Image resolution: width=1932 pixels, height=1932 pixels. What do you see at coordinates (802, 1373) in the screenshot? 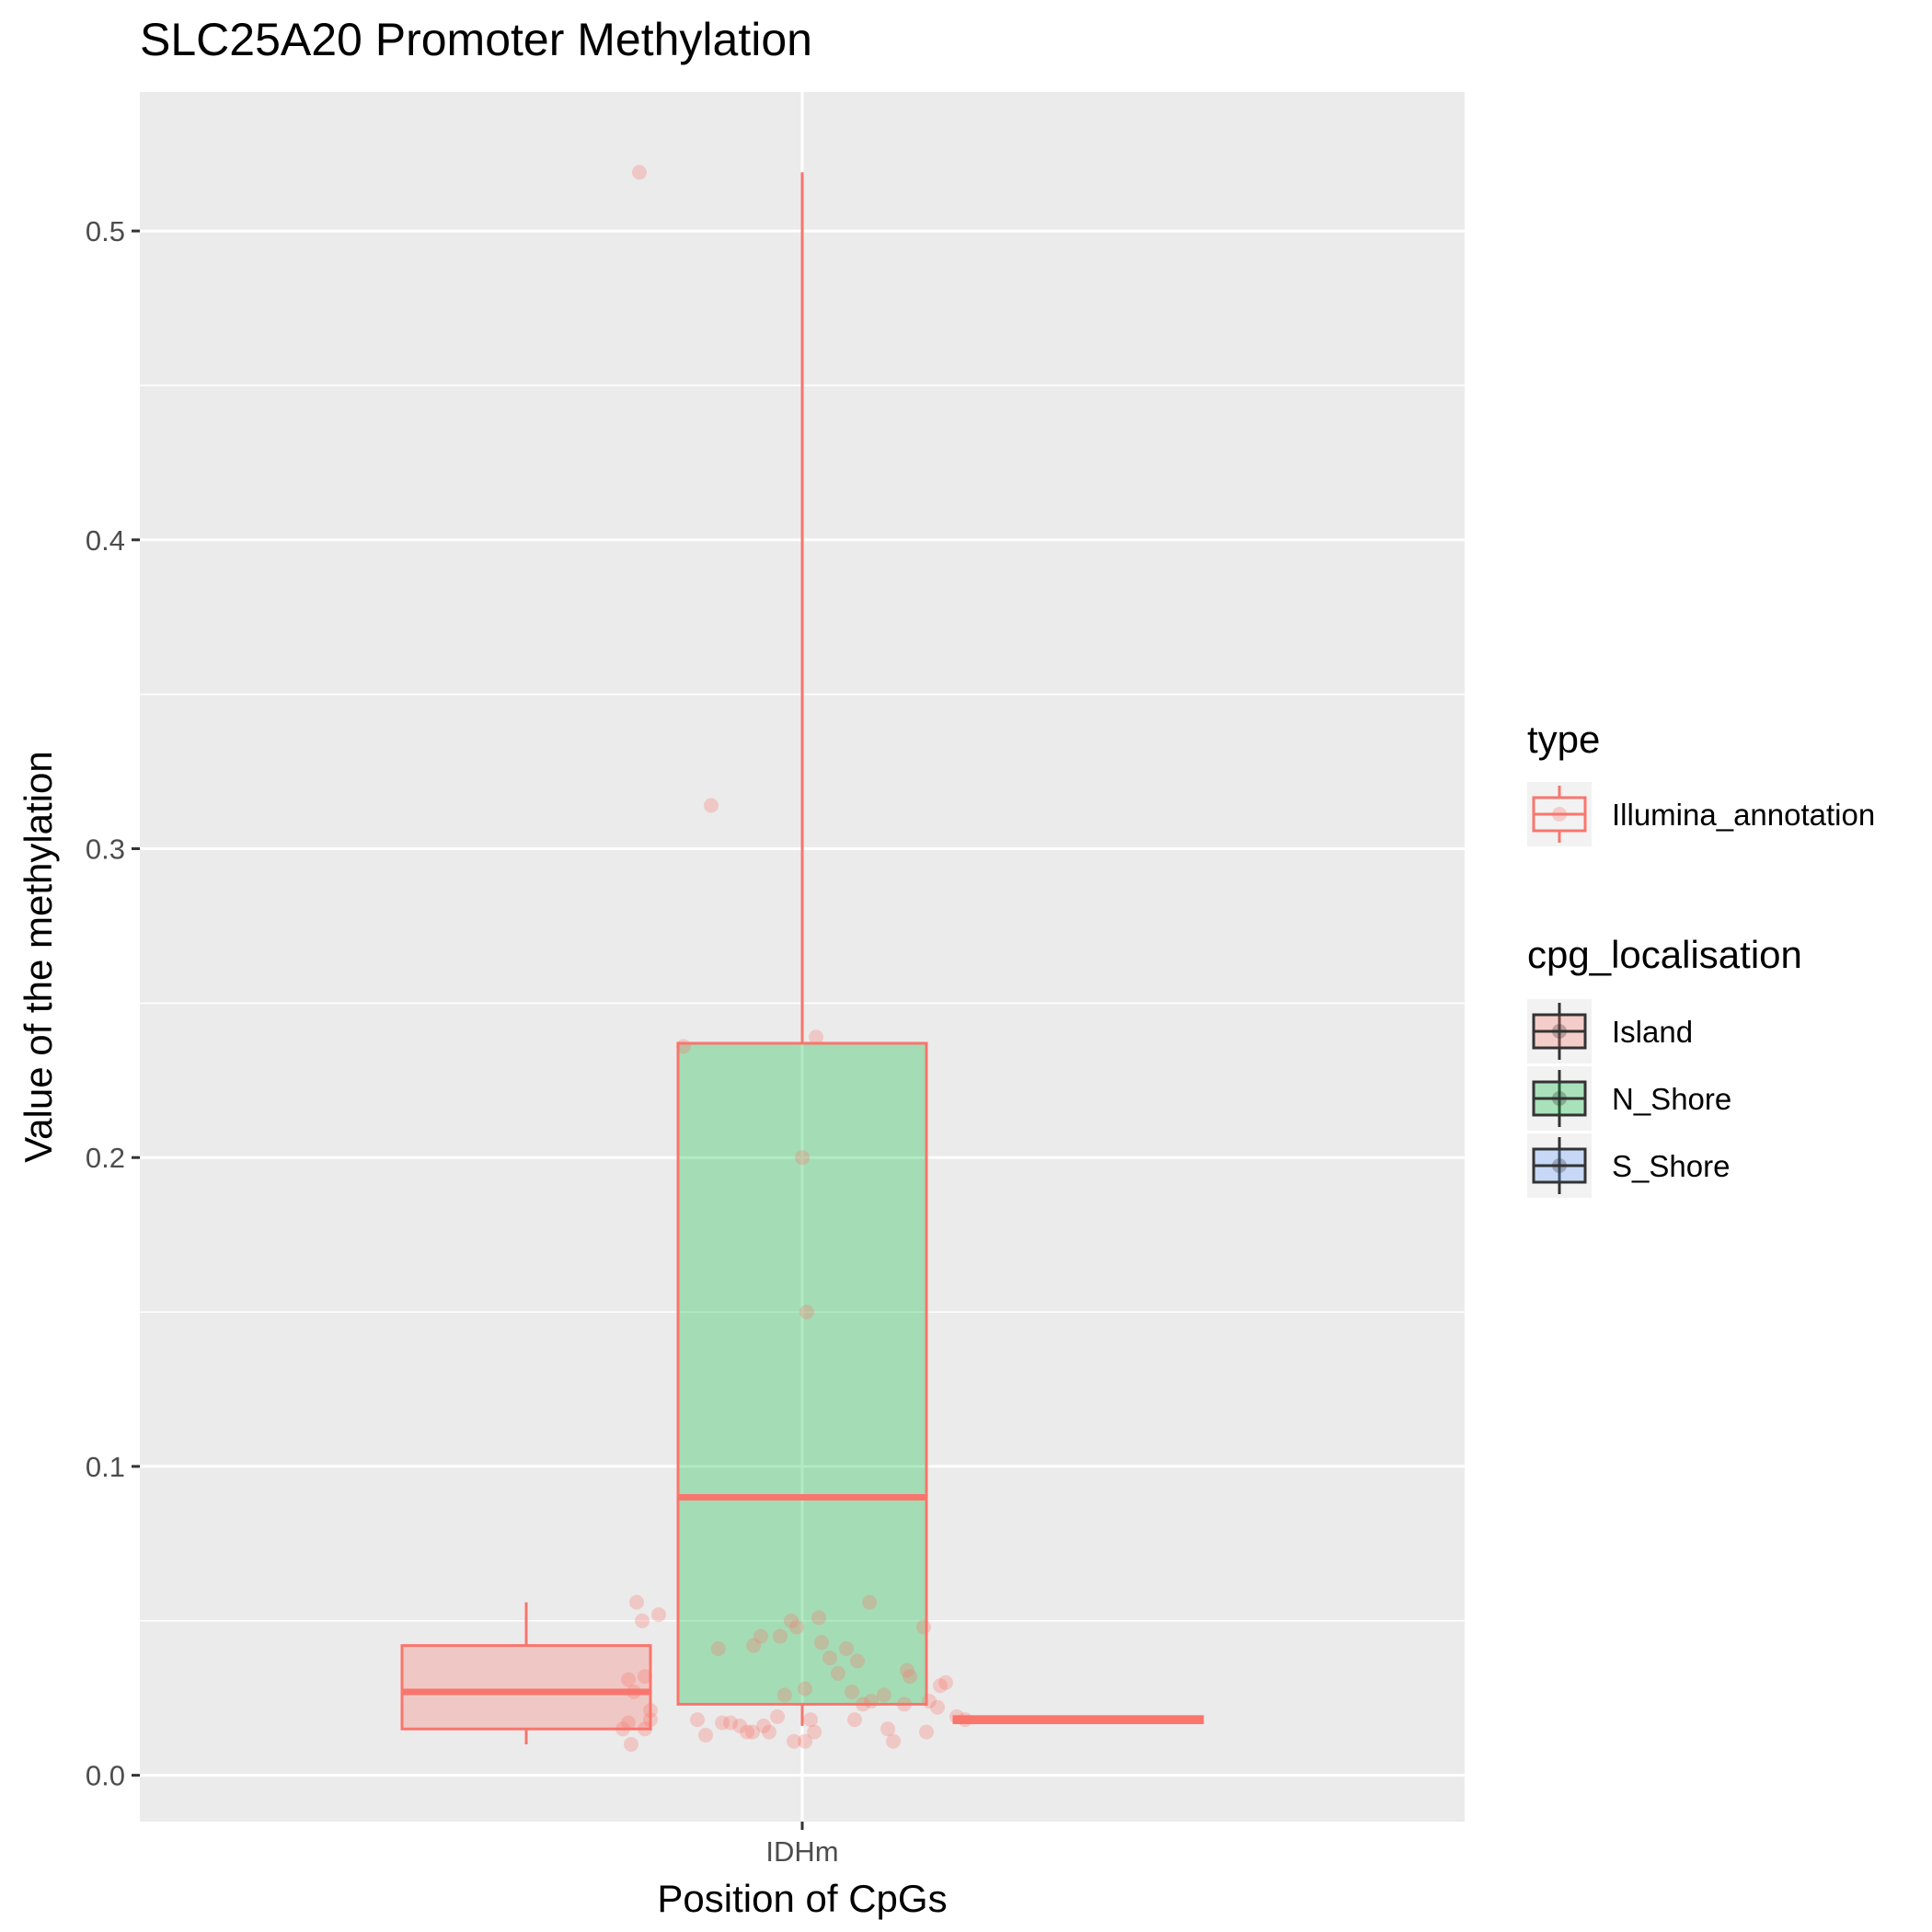
I see `box-n-shore` at bounding box center [802, 1373].